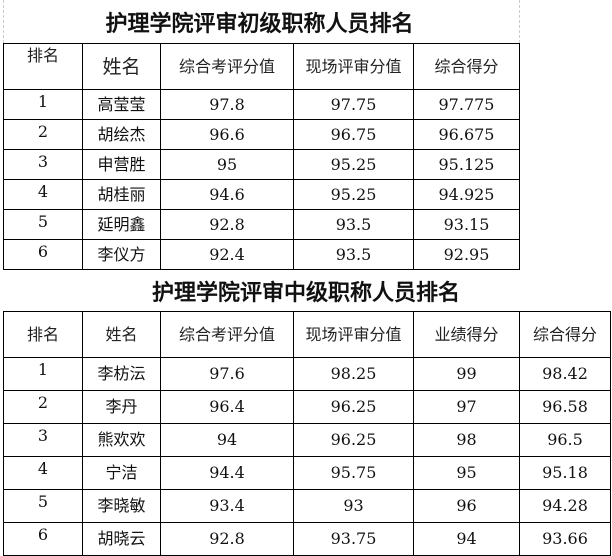  I want to click on table-row: 4 胡桂丽 94.6 95.25 94.925, so click(261, 194).